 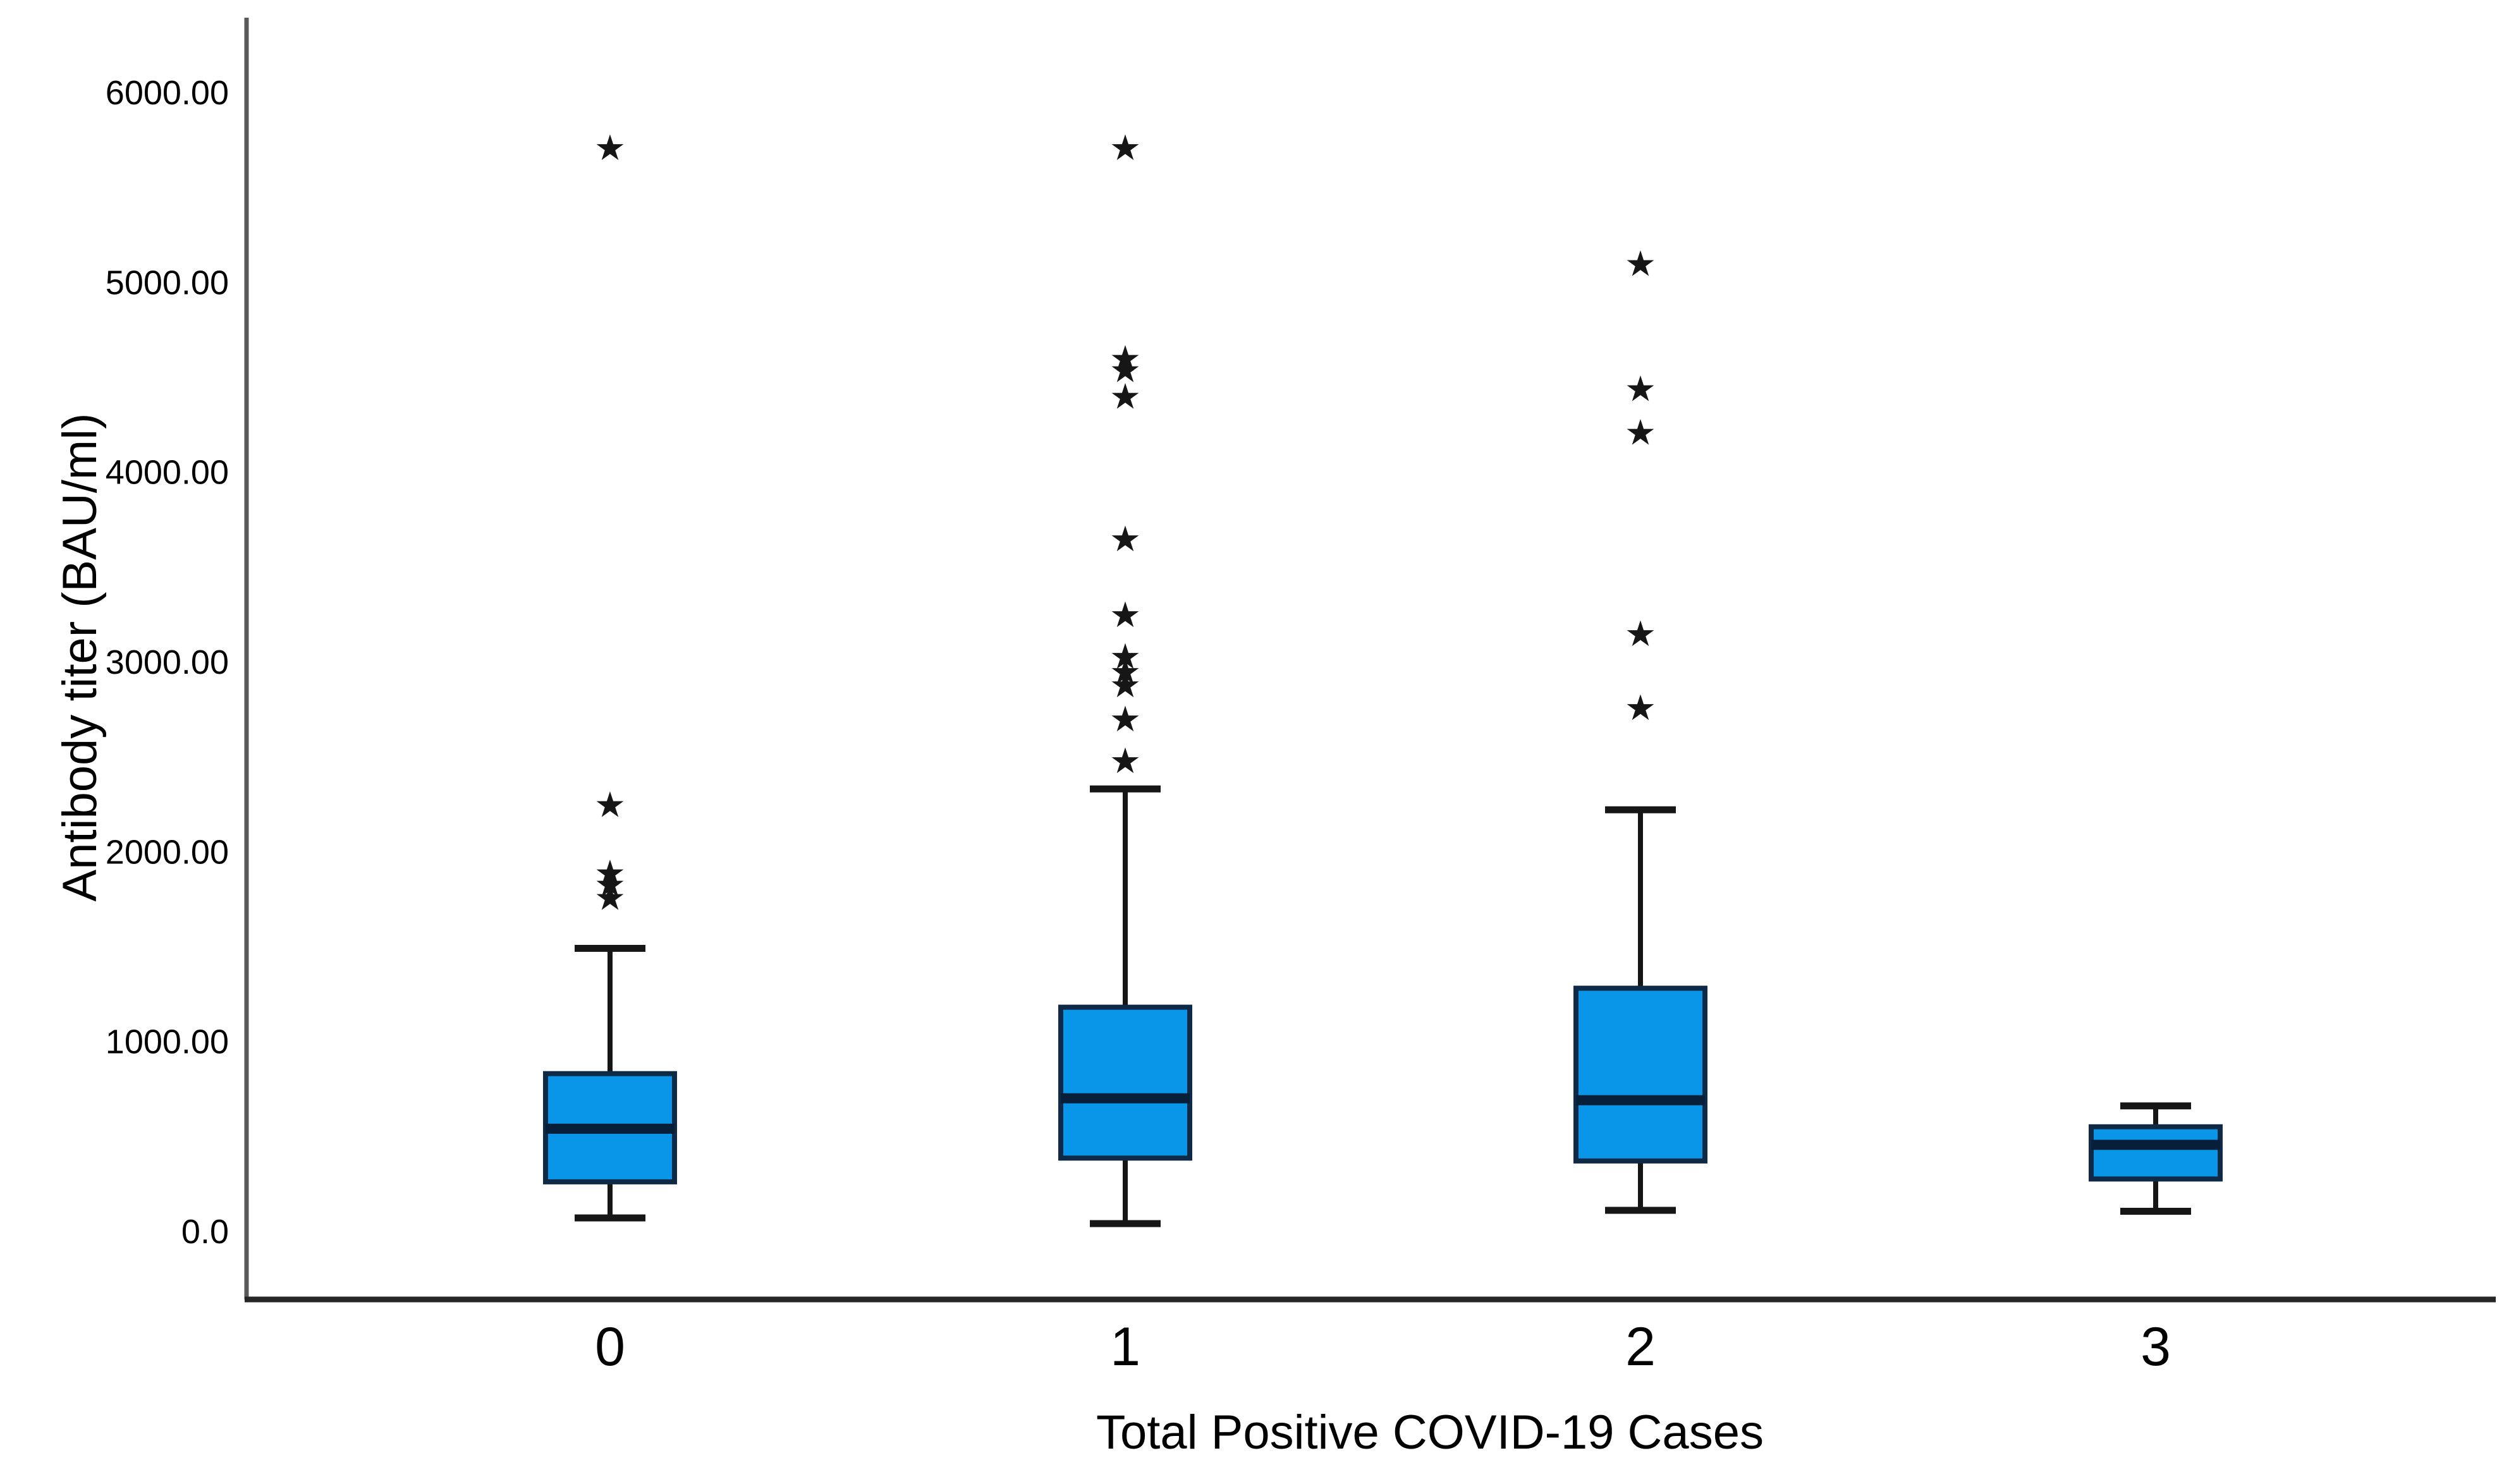 I want to click on boxplot-group-2: ★★★★★, so click(x=1640, y=729).